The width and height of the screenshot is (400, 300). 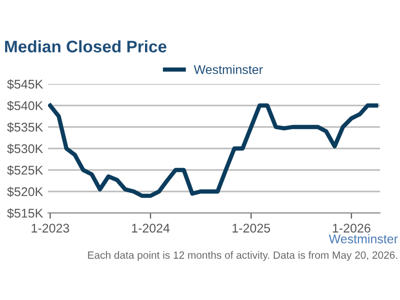 What do you see at coordinates (85, 46) in the screenshot?
I see `chart-title: Median Closed Price` at bounding box center [85, 46].